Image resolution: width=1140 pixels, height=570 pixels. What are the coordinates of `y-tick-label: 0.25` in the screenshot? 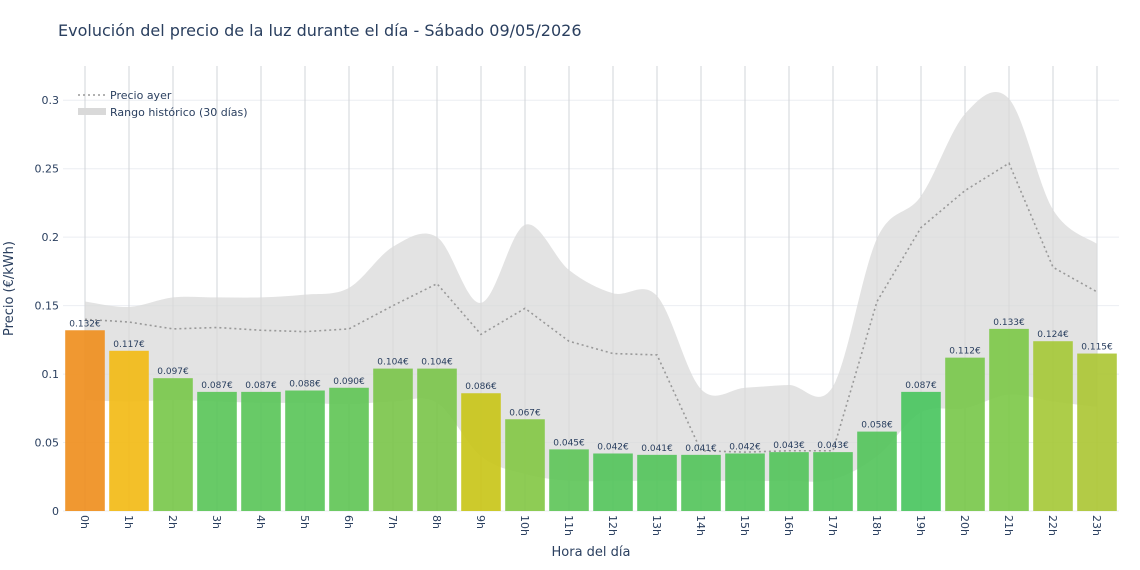 It's located at (47, 169).